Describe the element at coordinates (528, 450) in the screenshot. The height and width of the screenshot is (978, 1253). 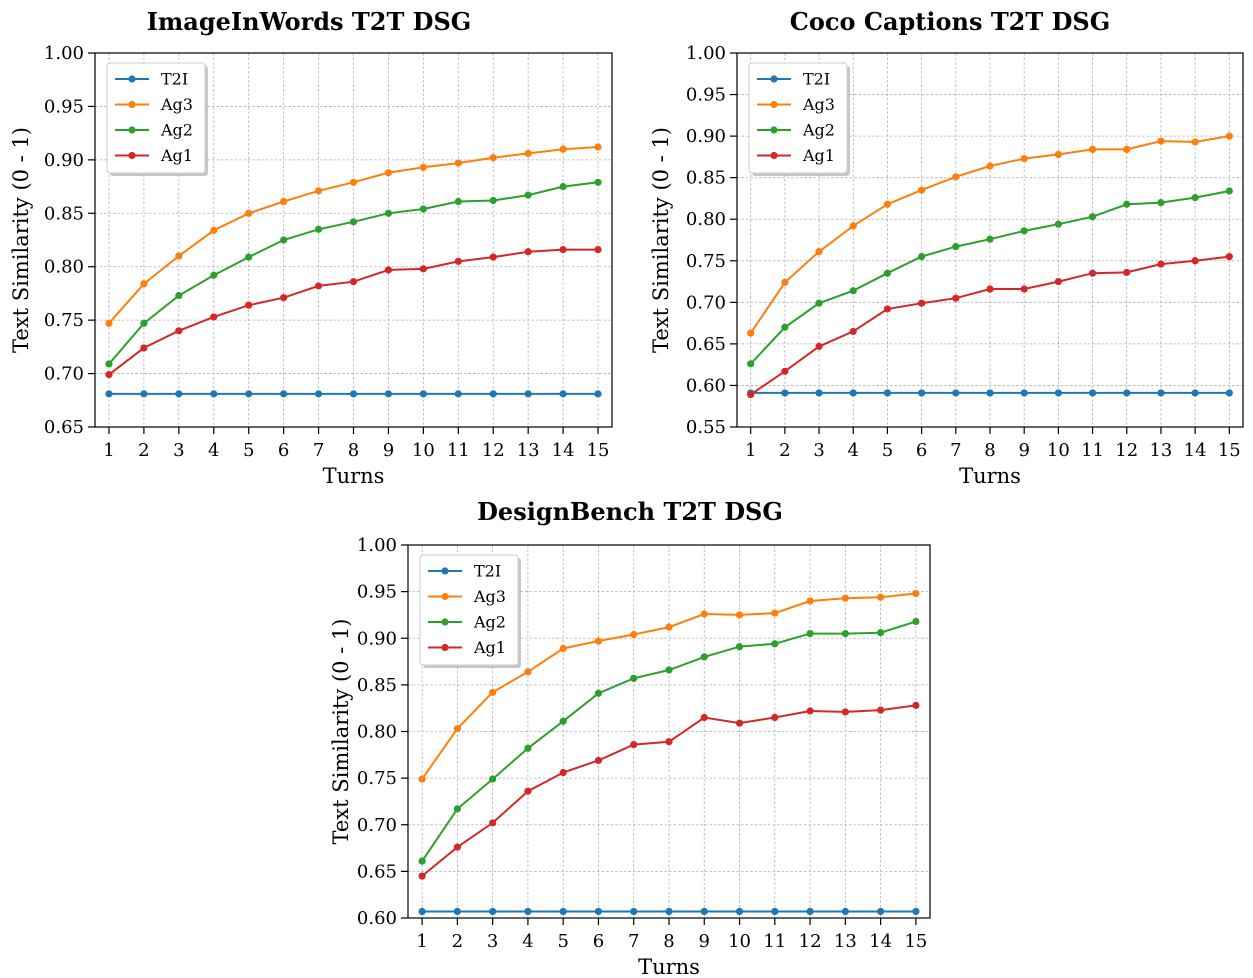
I see `x-tick-label: 13` at that location.